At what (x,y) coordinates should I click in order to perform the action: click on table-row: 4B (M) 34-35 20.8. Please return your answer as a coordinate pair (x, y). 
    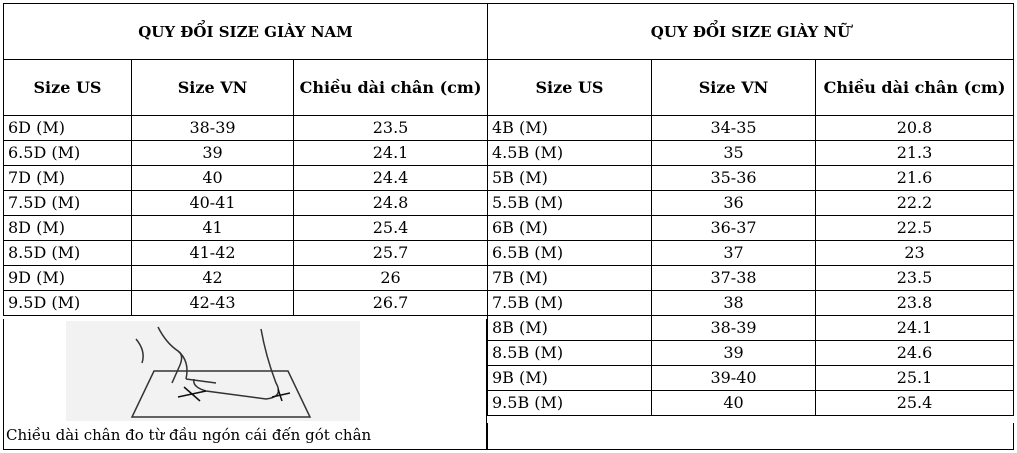
    Looking at the image, I should click on (750, 128).